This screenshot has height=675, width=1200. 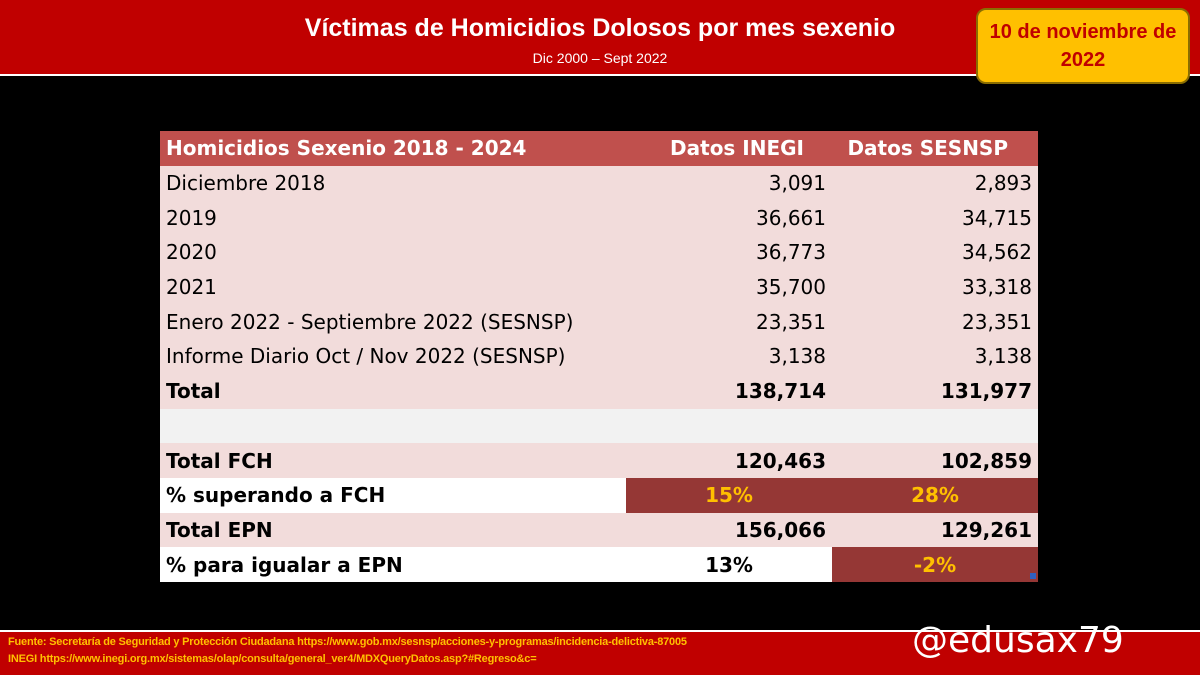 What do you see at coordinates (393, 252) in the screenshot?
I see `row-label: 2020` at bounding box center [393, 252].